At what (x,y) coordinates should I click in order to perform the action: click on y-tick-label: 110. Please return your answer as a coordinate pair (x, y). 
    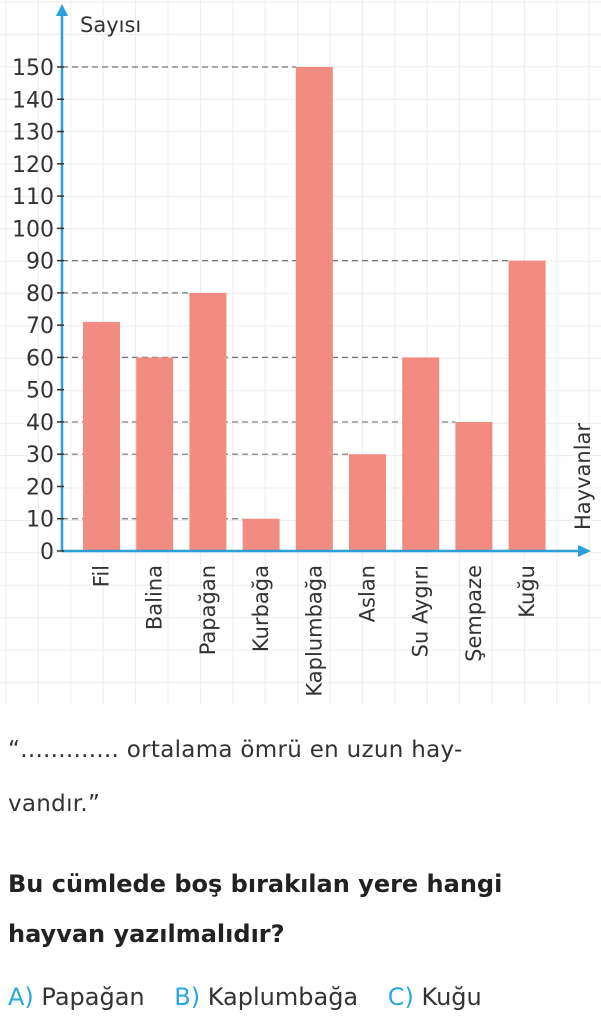
    Looking at the image, I should click on (33, 197).